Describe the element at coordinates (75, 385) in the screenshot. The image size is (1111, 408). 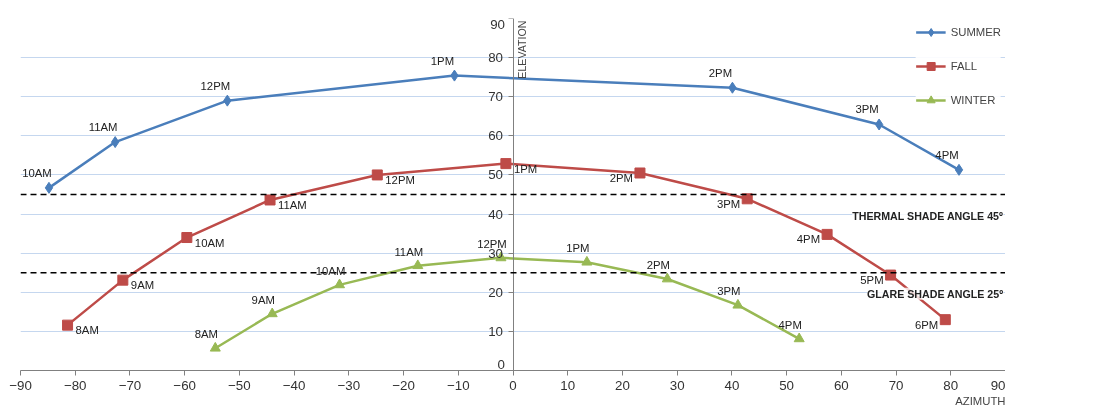
I see `x-tick-label: −80` at that location.